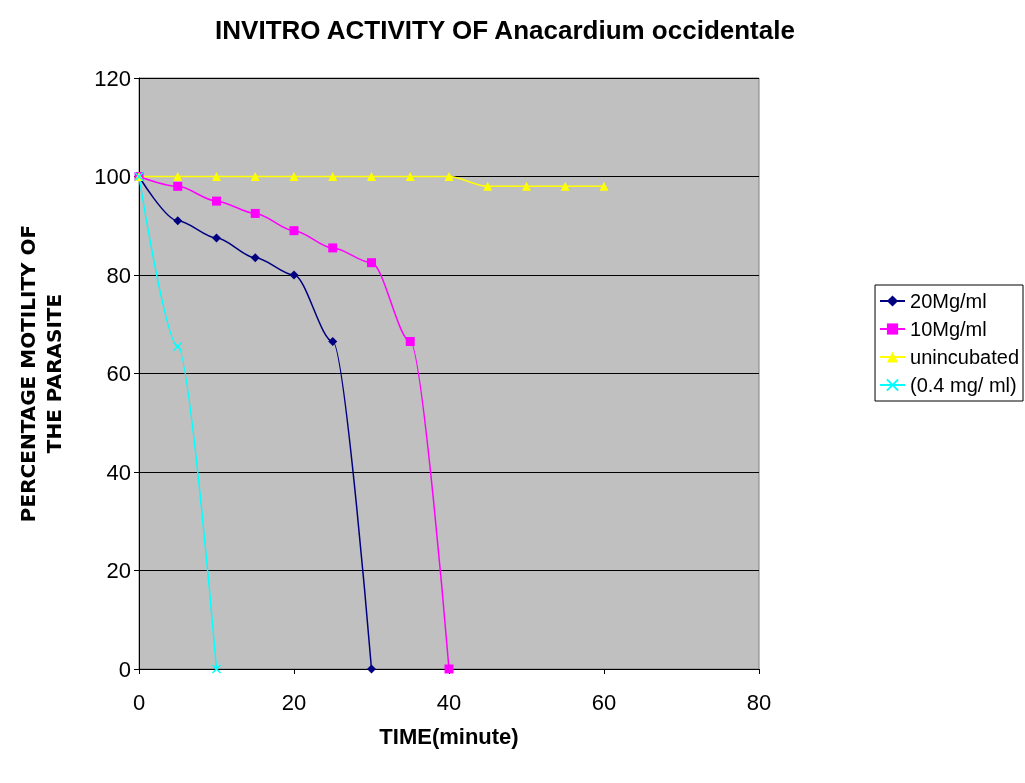 The height and width of the screenshot is (783, 1025). What do you see at coordinates (112, 78) in the screenshot?
I see `y-tick-label: 120` at bounding box center [112, 78].